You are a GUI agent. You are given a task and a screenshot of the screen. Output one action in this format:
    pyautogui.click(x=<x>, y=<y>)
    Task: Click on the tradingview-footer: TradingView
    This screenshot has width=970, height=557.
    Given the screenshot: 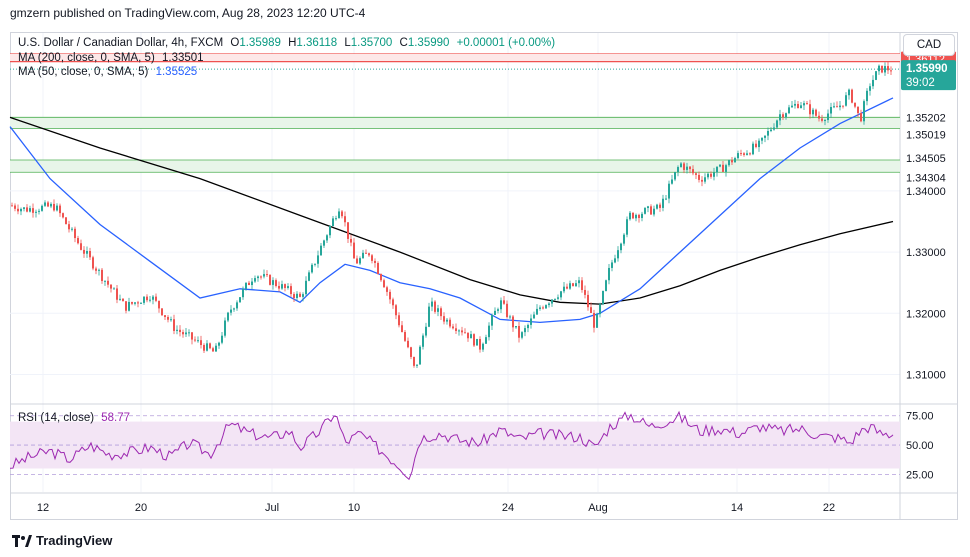 What is the action you would take?
    pyautogui.click(x=62, y=540)
    